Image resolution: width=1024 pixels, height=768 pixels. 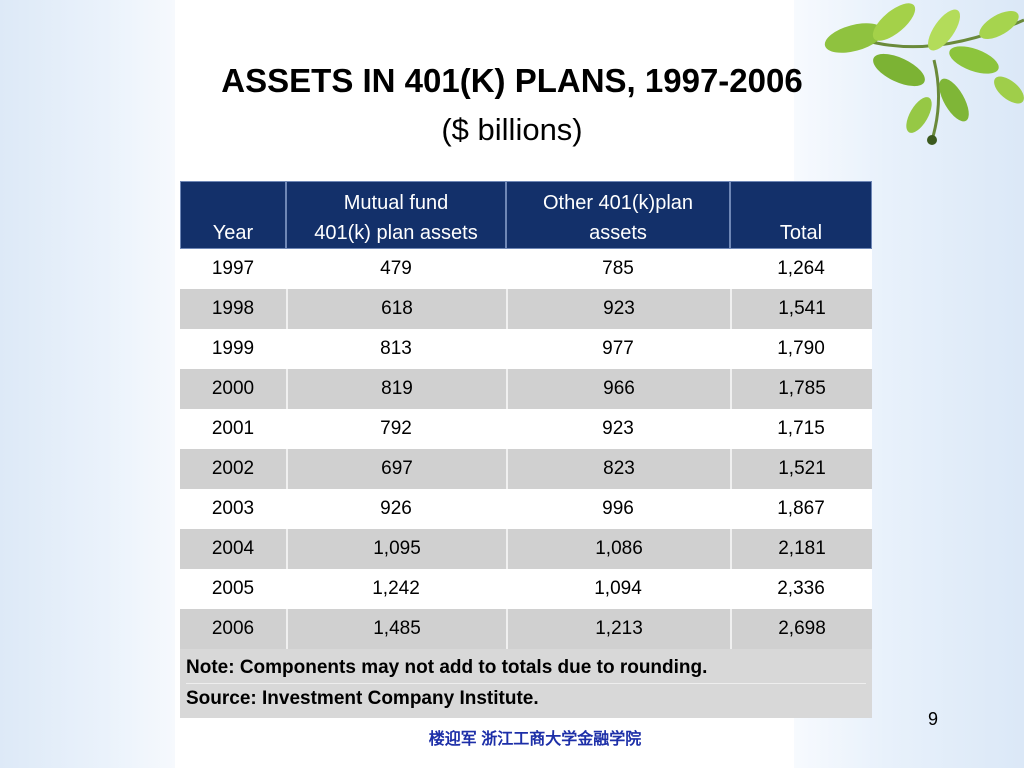 I want to click on table-row: 2000 819 966 1,785, so click(x=526, y=389).